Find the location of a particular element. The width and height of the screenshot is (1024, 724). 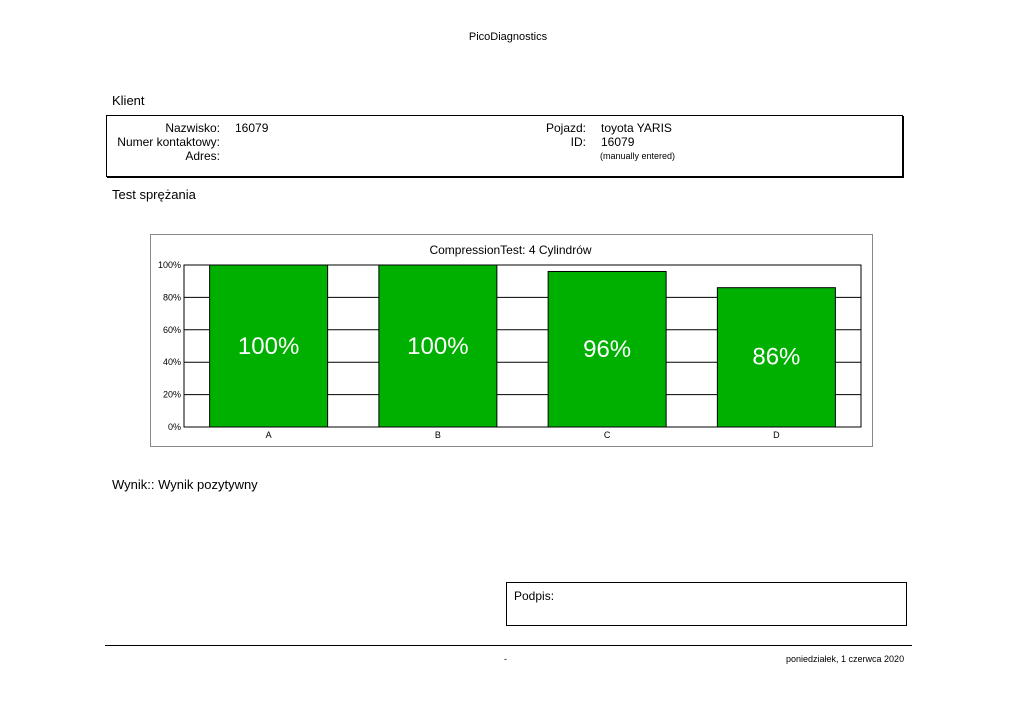

bar-data-label: 86% is located at coordinates (776, 356).